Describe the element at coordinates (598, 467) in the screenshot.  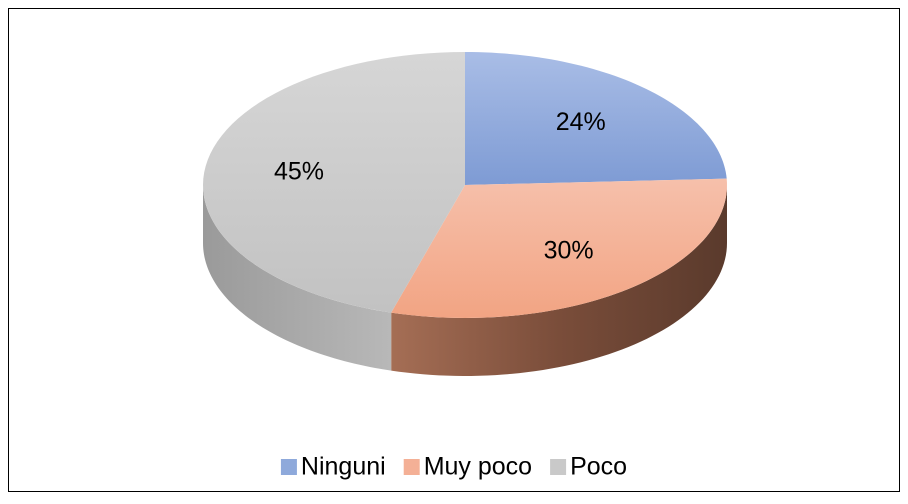
I see `legend-label: Poco` at that location.